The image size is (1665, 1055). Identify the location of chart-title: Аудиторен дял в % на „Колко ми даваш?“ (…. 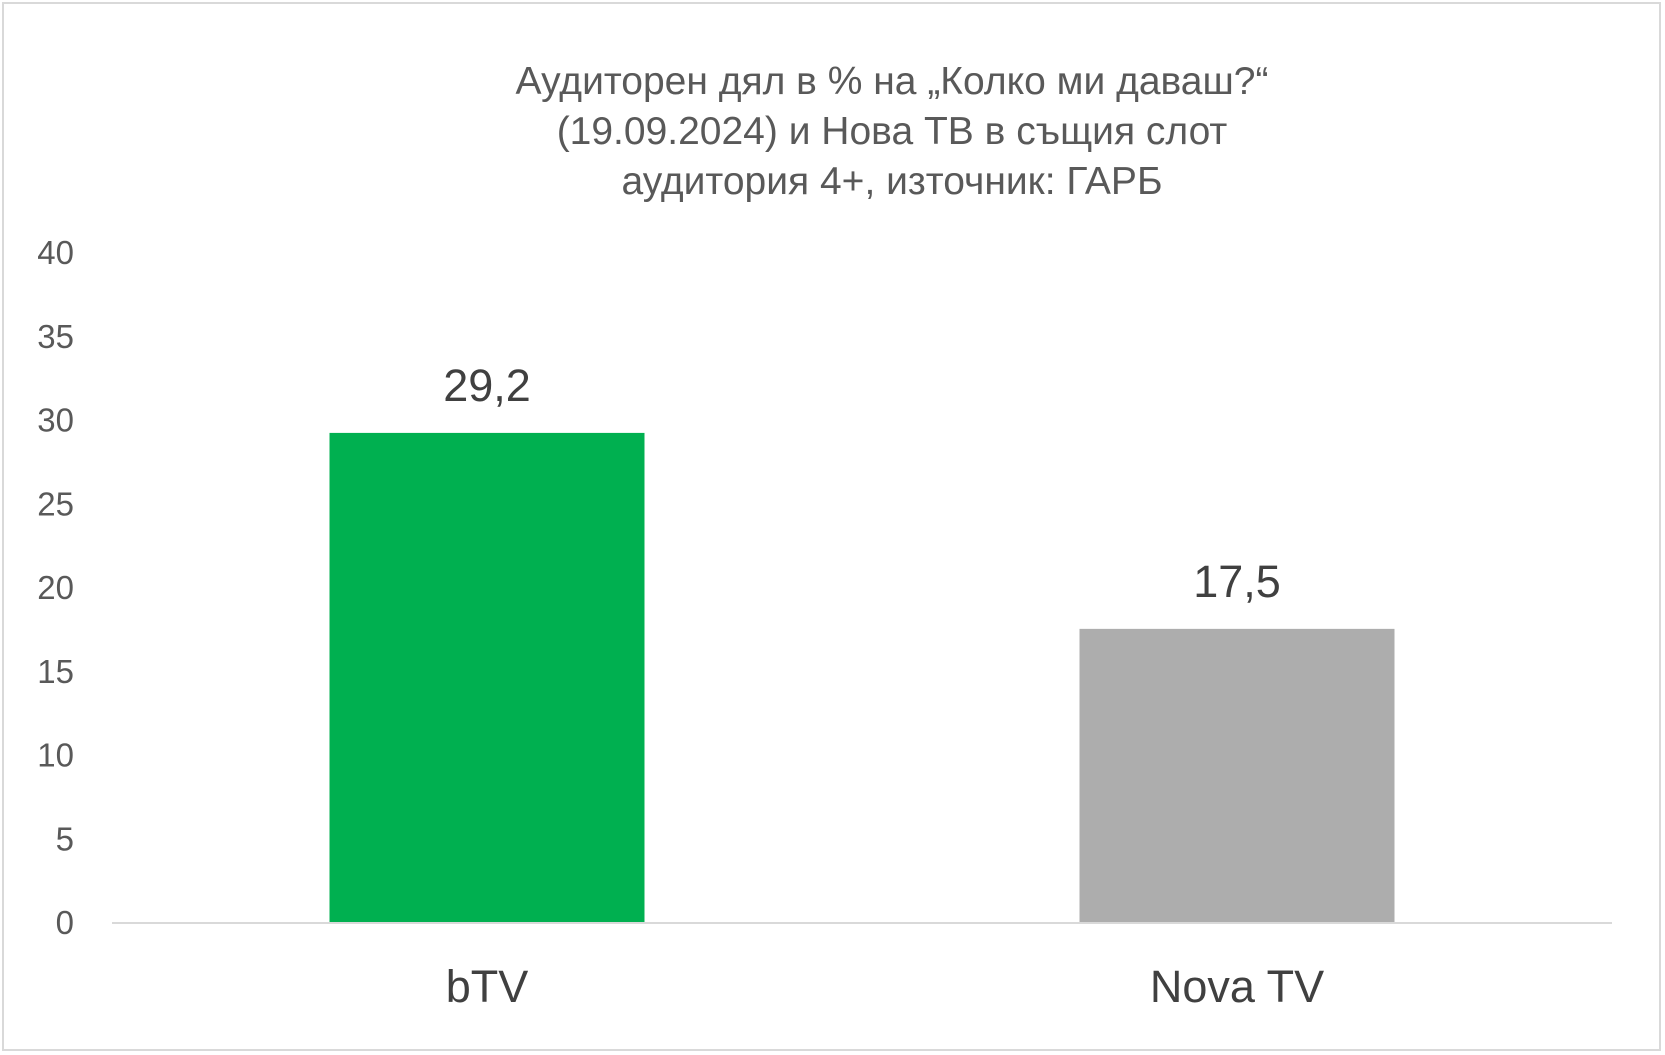
(892, 131).